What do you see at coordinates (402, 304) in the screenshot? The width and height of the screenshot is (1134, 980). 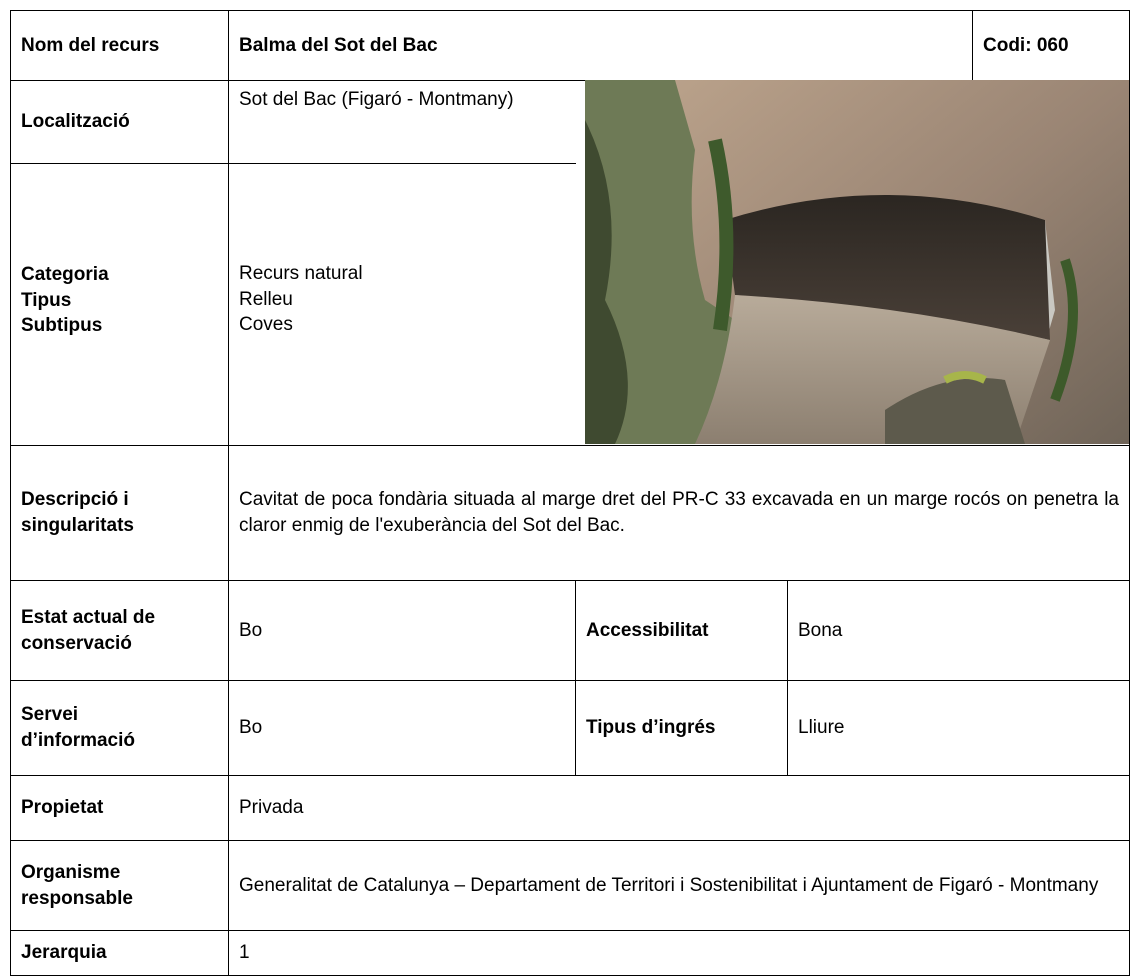 I see `classification-values: Recurs natural Relleu Coves` at bounding box center [402, 304].